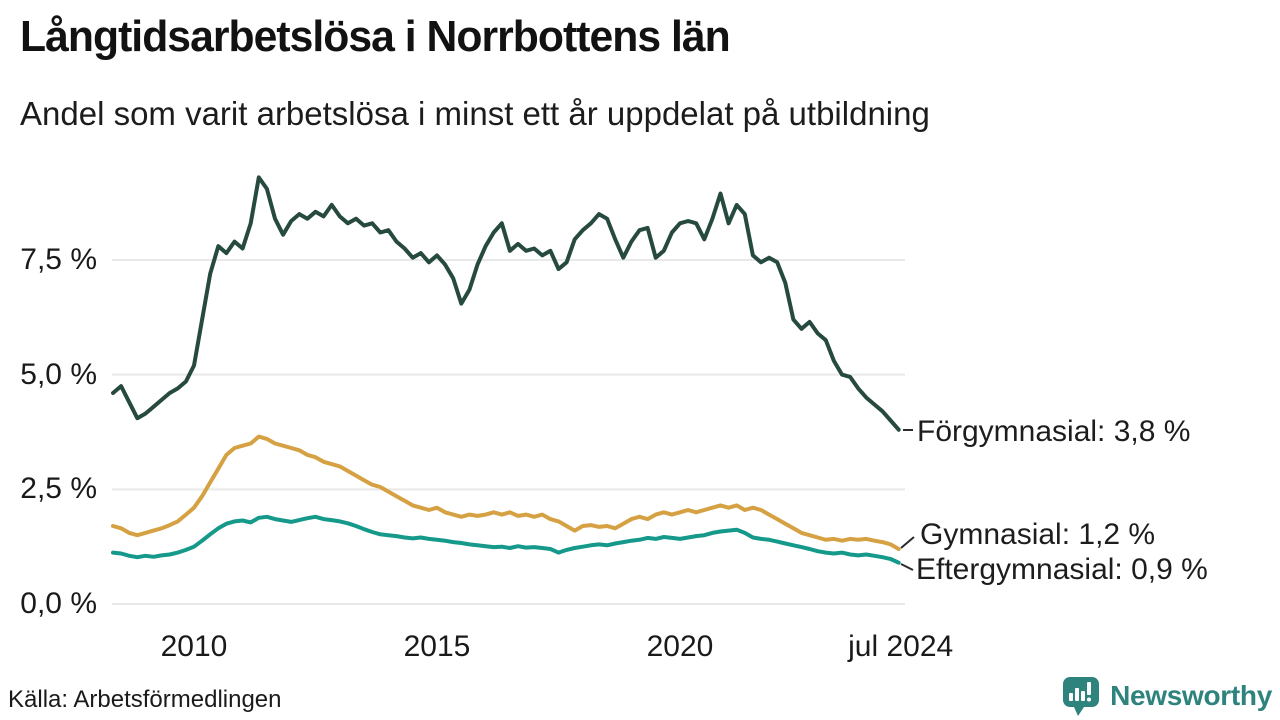 The image size is (1280, 720). Describe the element at coordinates (506, 539) in the screenshot. I see `series-line-eftergymnasial` at that location.